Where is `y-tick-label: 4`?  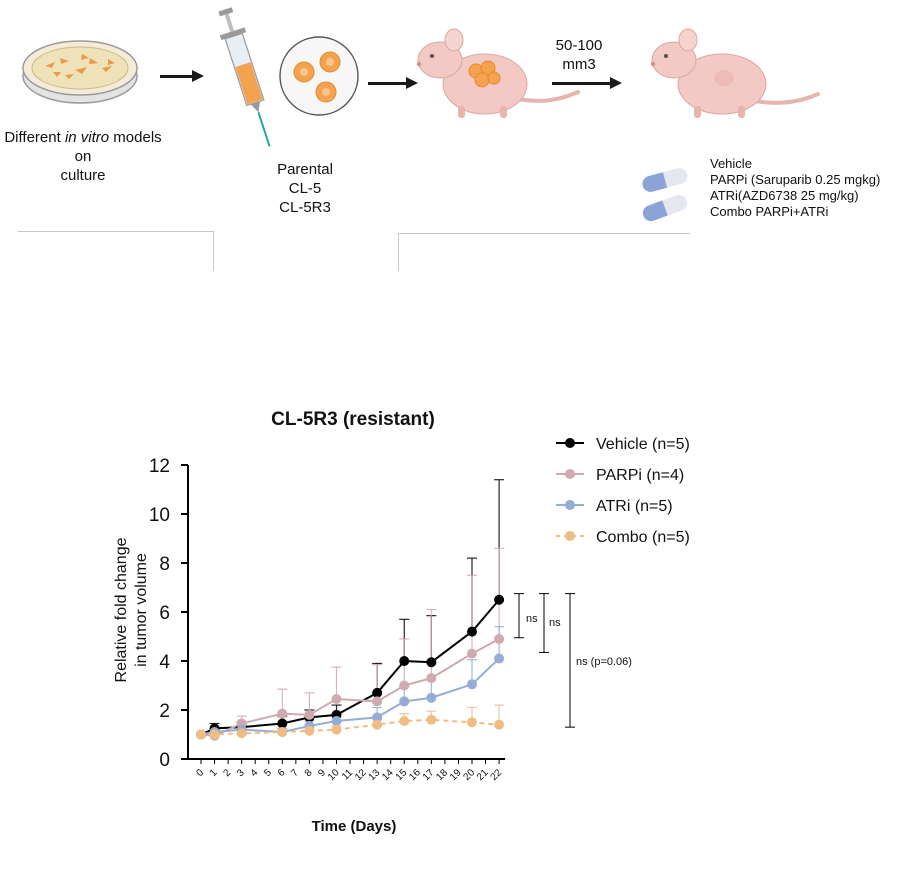
y-tick-label: 4 is located at coordinates (164, 662).